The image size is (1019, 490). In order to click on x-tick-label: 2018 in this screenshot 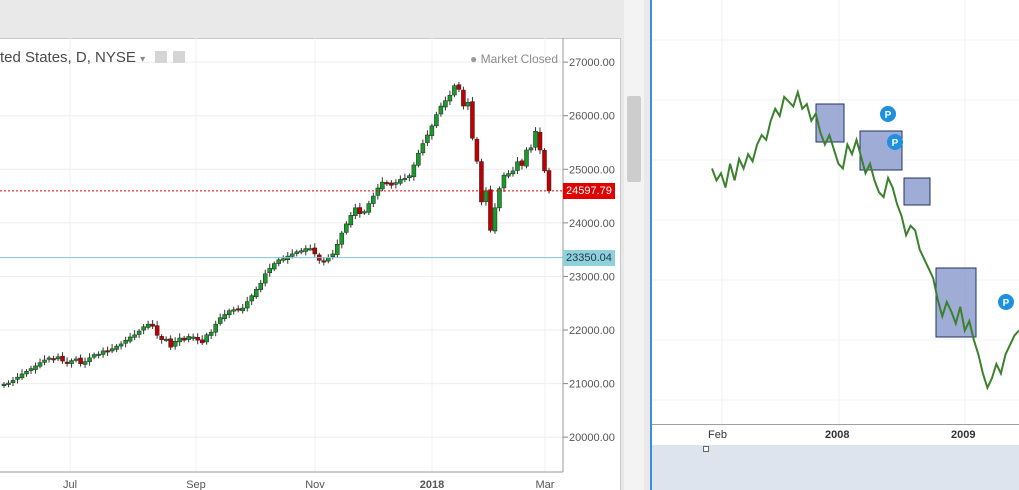, I will do `click(432, 484)`.